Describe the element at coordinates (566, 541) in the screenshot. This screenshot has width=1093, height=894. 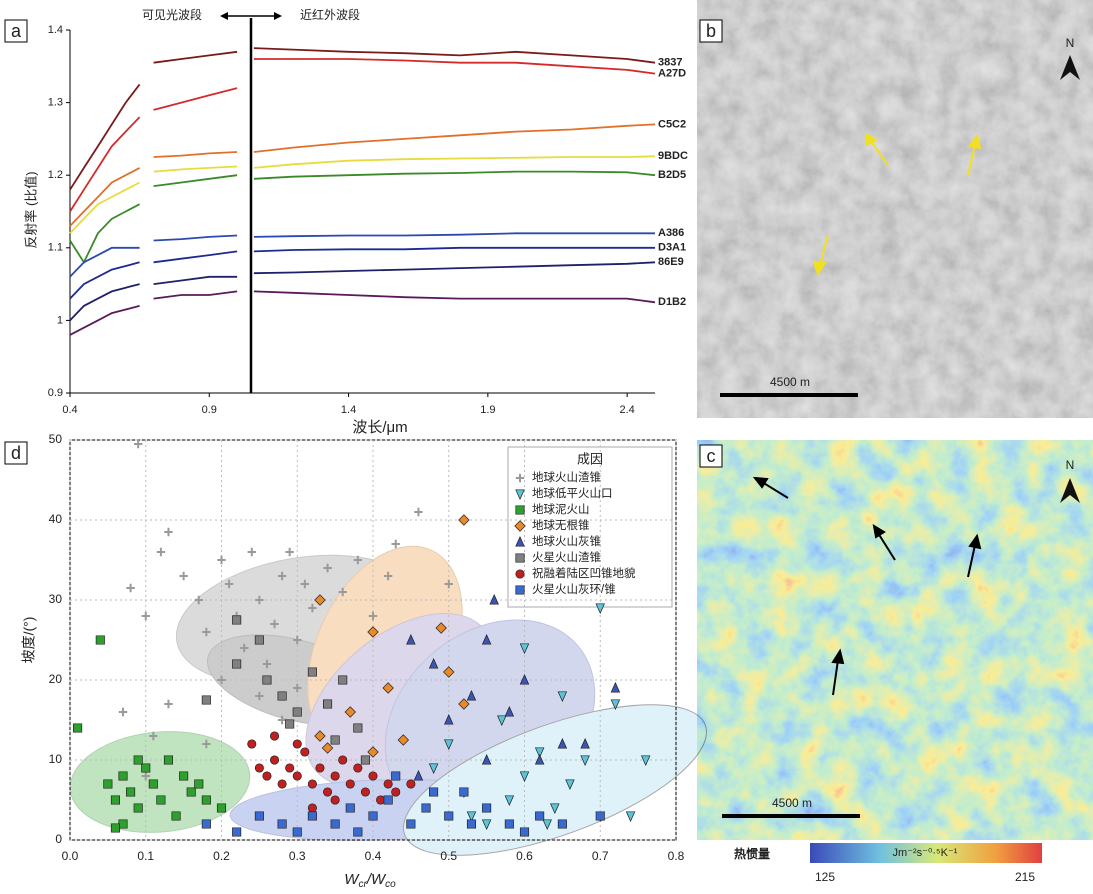
I see `legend-label: 地球火山灰锥` at that location.